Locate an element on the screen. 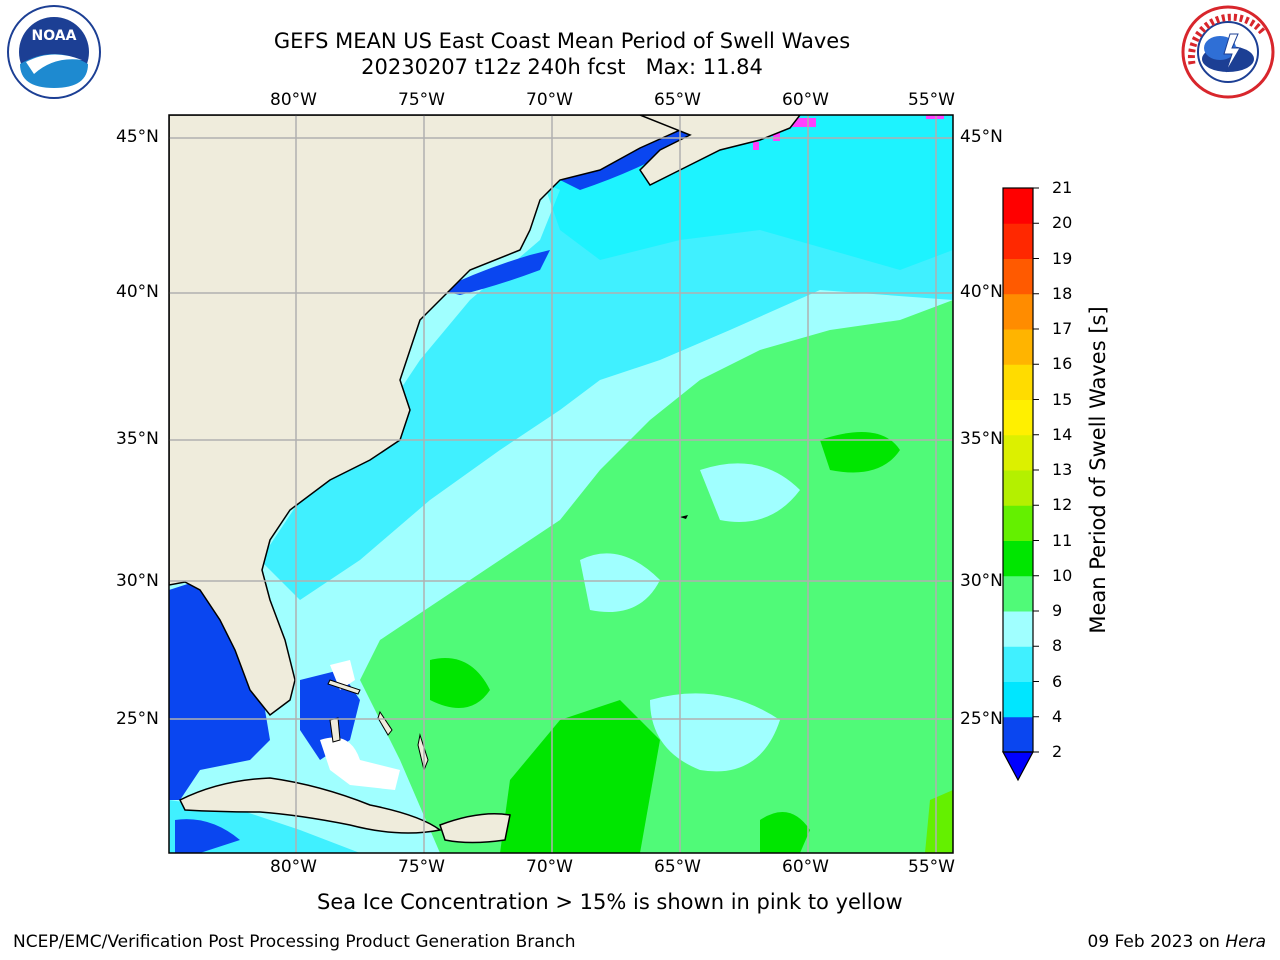 The image size is (1280, 960). colorbar-tick-label: 16 is located at coordinates (1062, 364).